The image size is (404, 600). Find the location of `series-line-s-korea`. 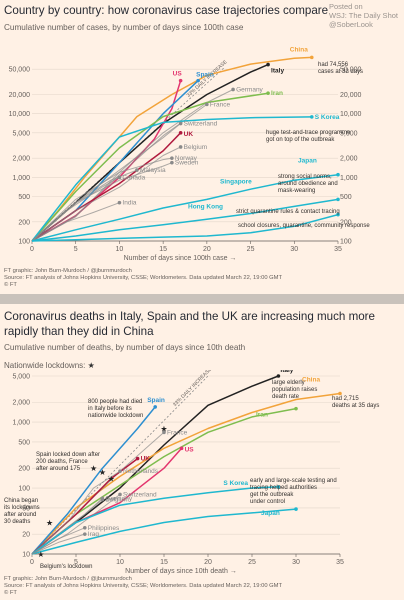

series-line-s-korea is located at coordinates (171, 179).